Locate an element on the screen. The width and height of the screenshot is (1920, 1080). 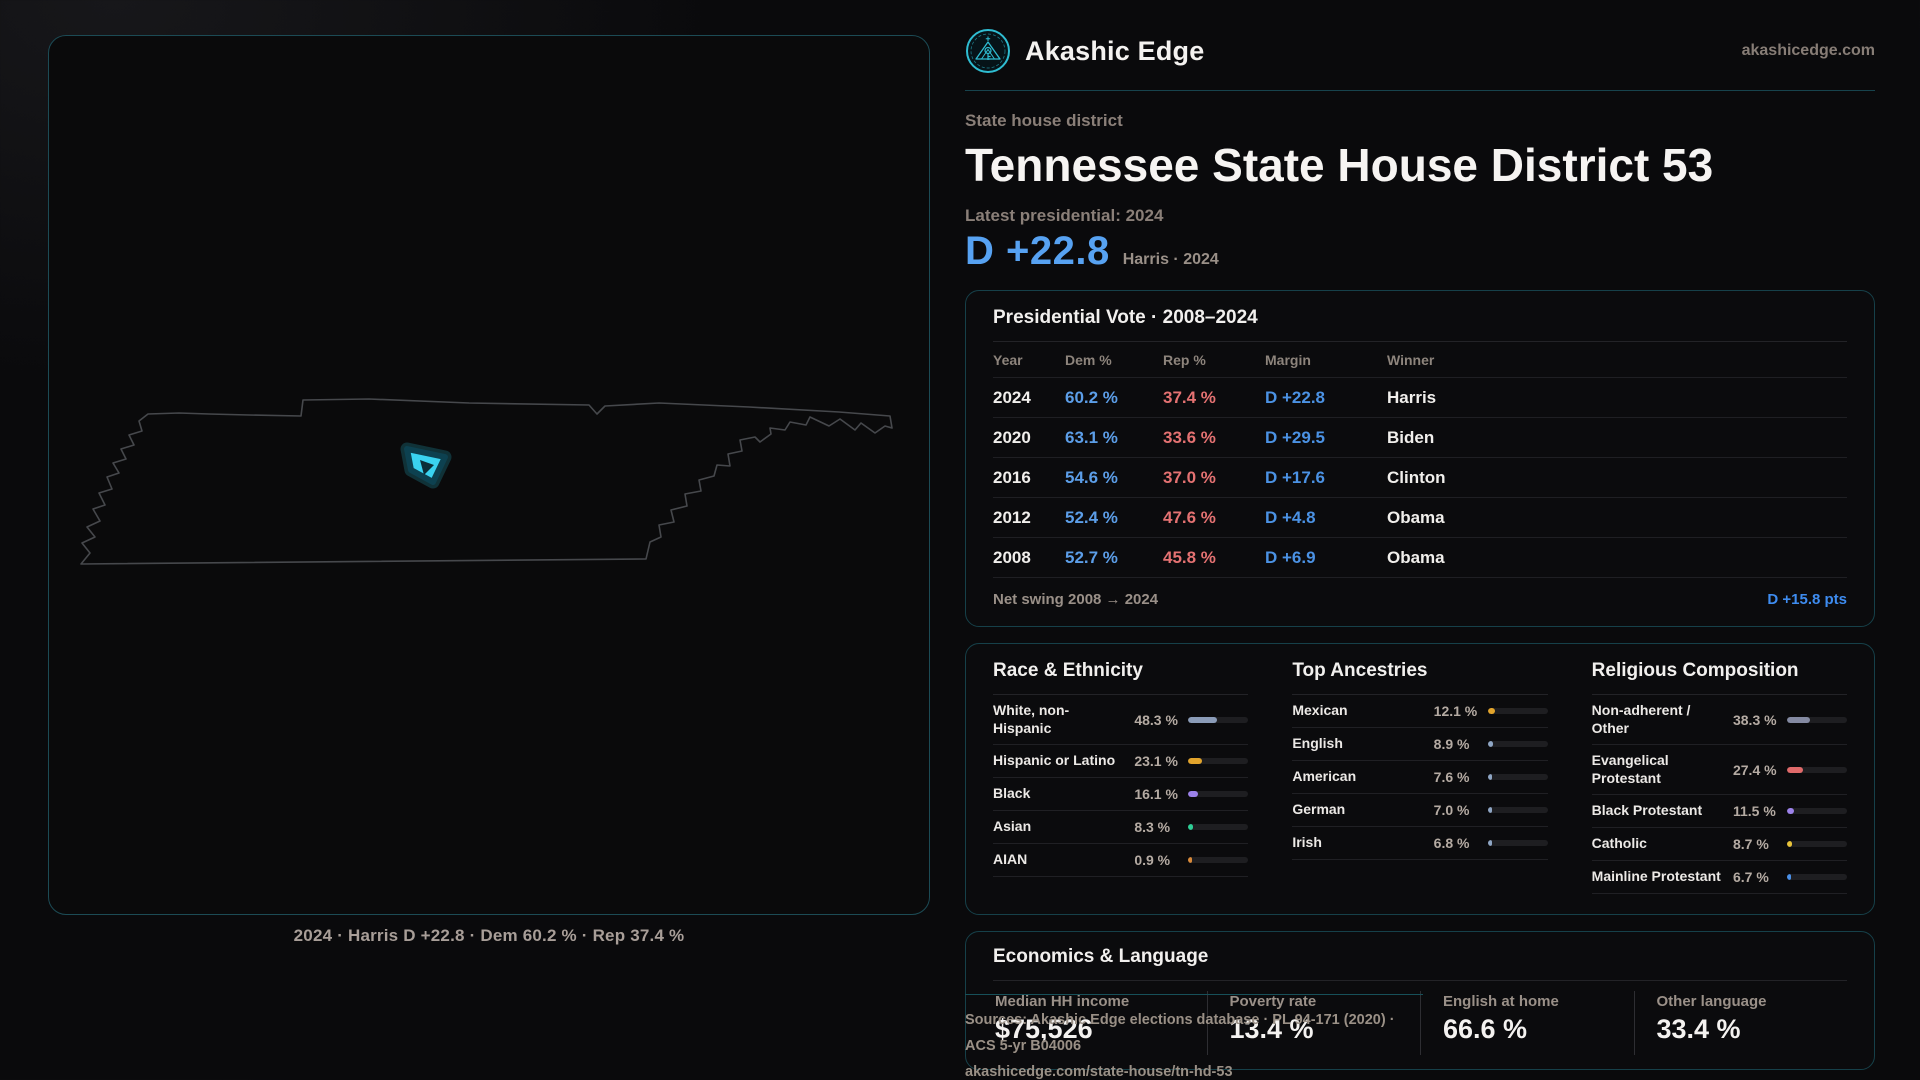
demo-row-black-protestant: Black Protestant 11.5 % is located at coordinates (1719, 811).